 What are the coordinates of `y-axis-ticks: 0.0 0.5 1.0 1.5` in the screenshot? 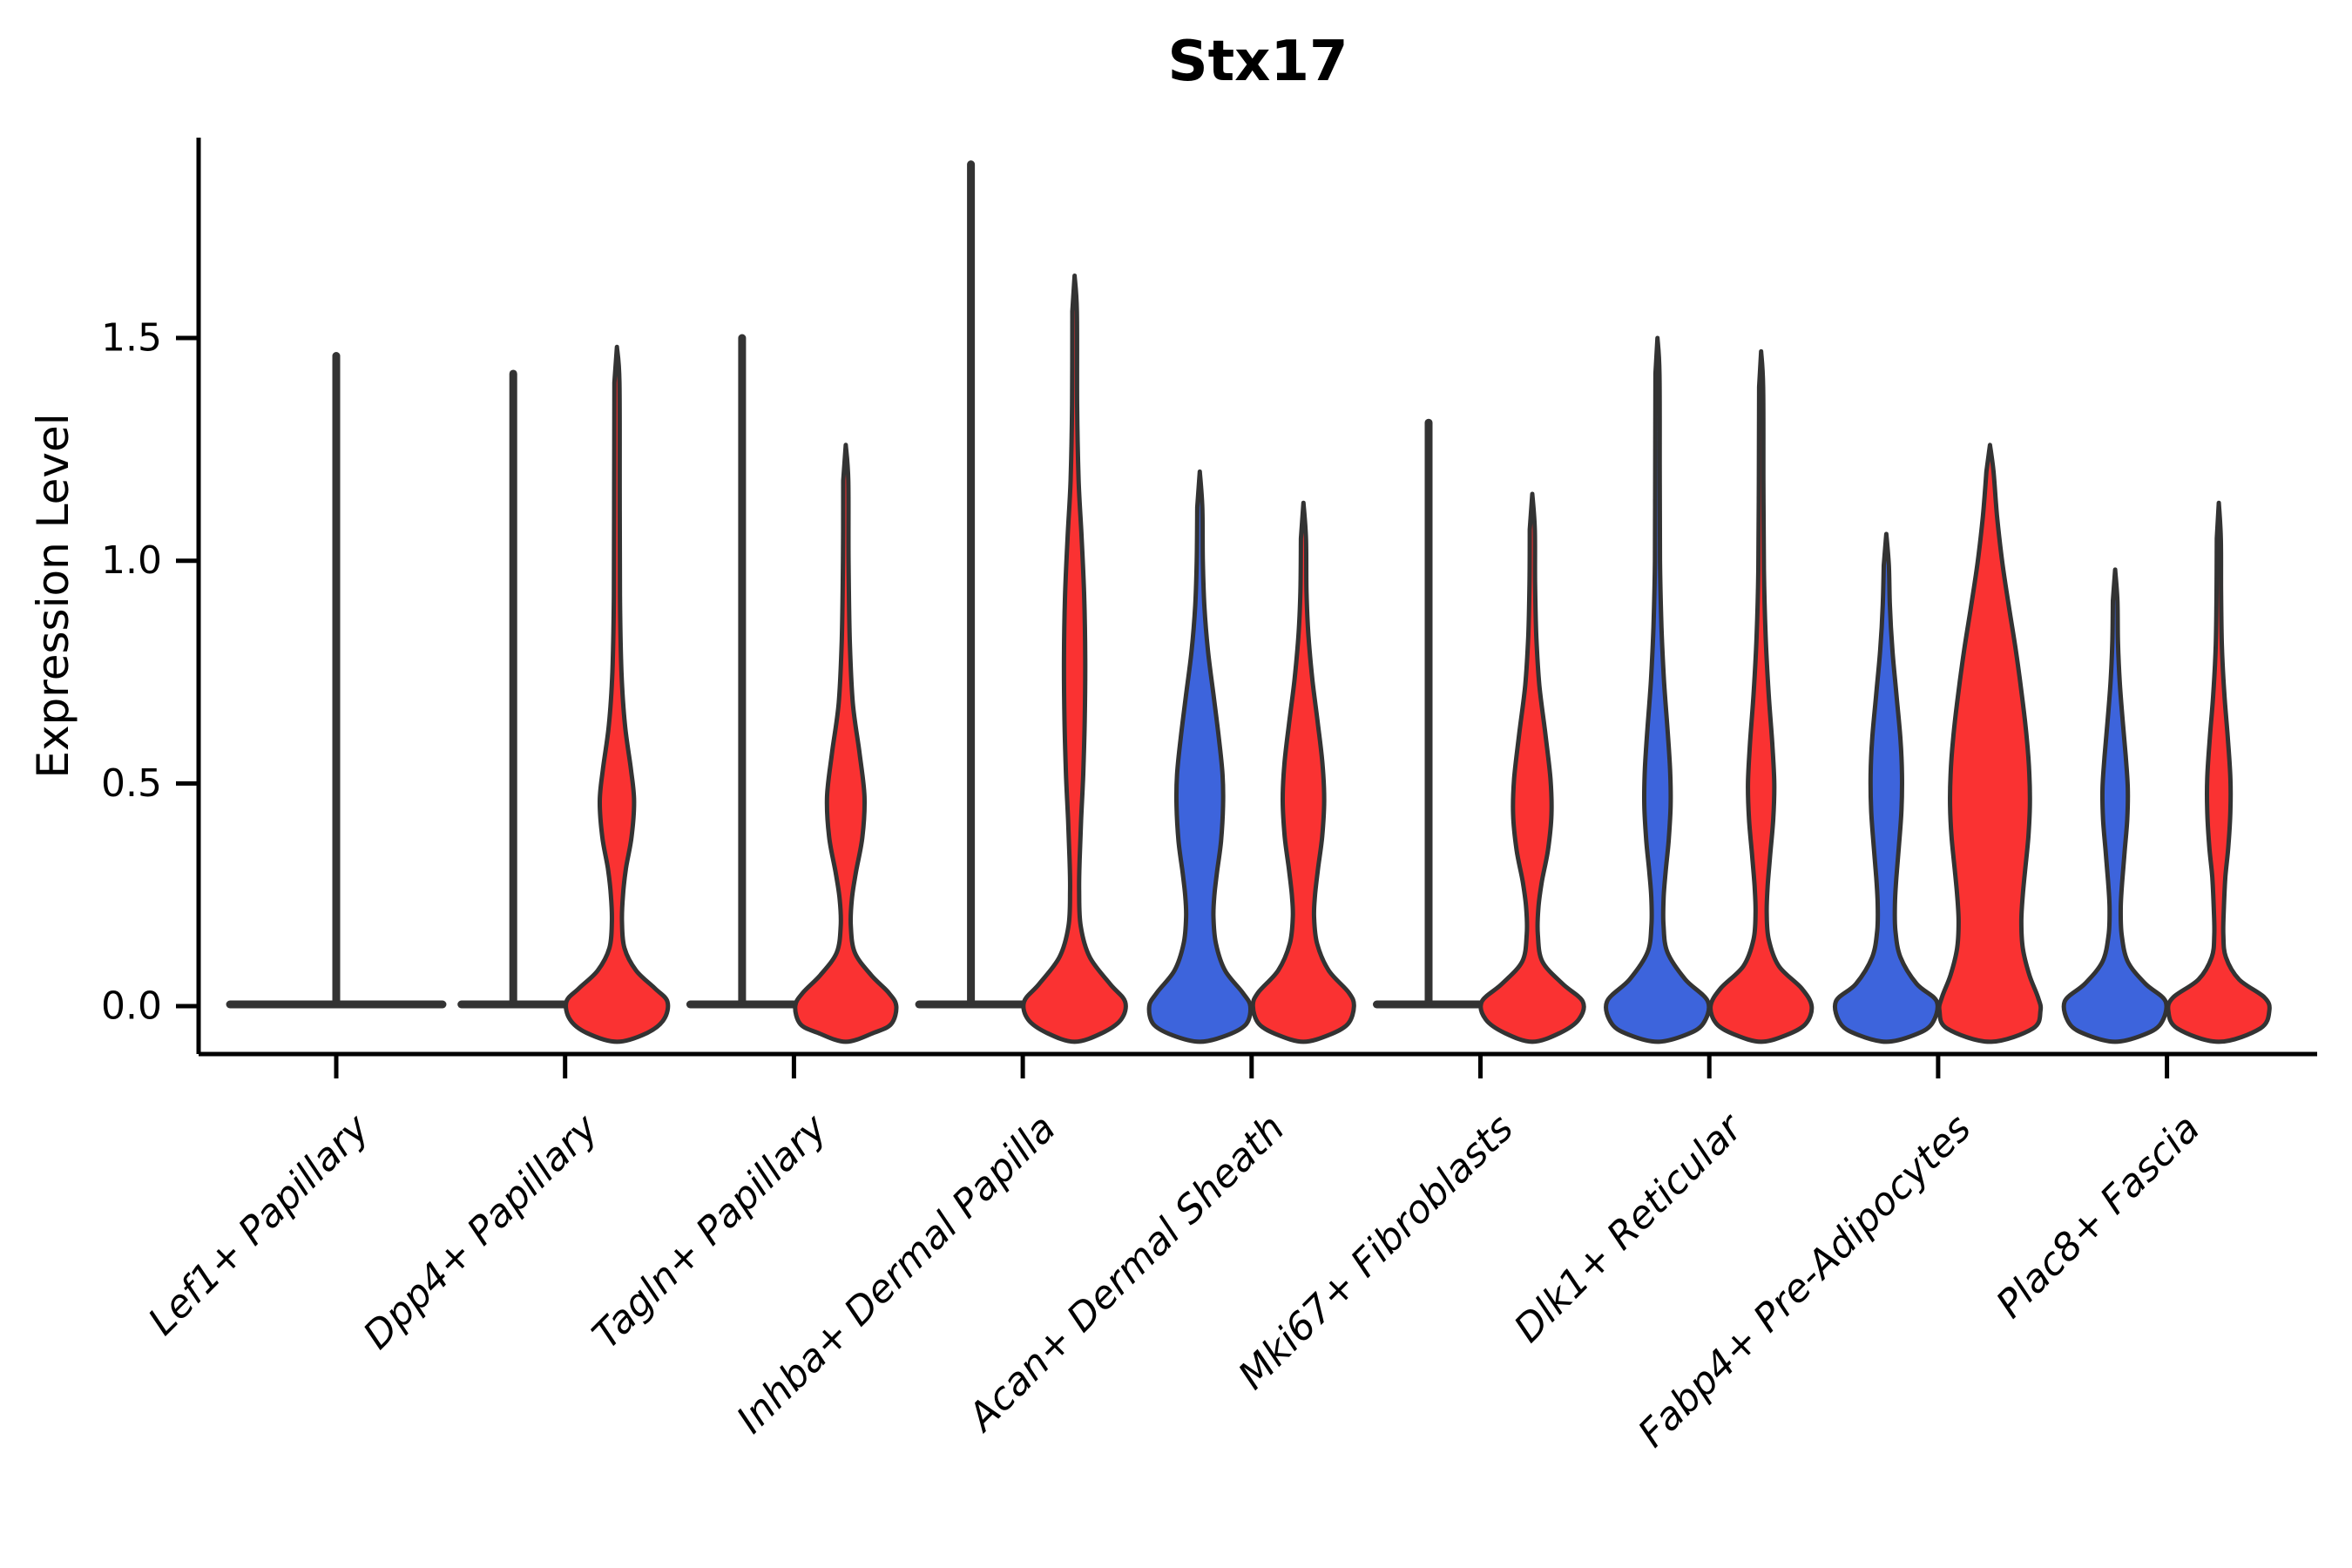 It's located at (150, 672).